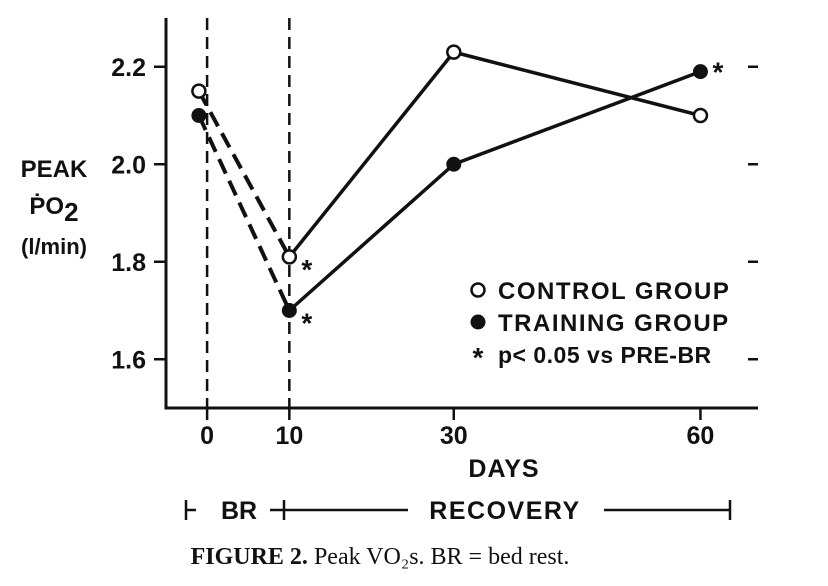 The width and height of the screenshot is (828, 586). Describe the element at coordinates (454, 436) in the screenshot. I see `x-tick-label-2: 30` at that location.